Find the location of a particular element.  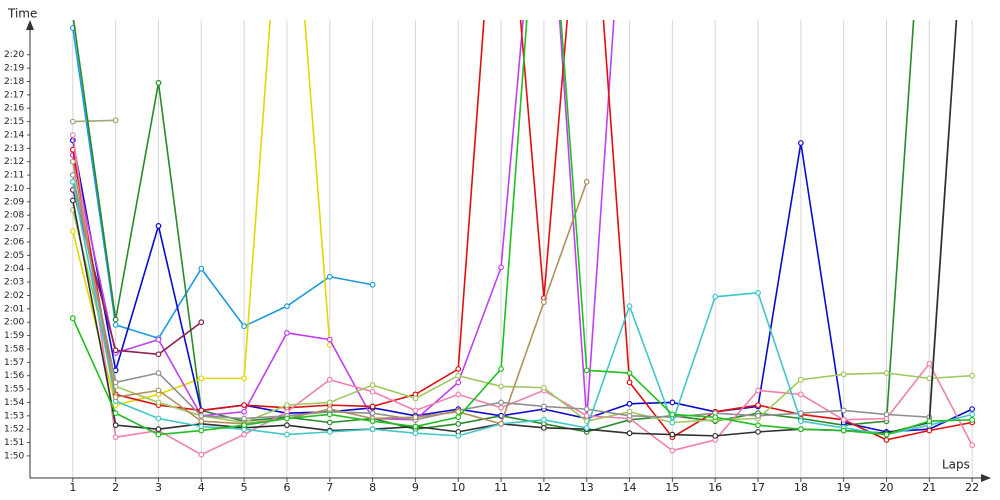

x-tick-label: 5 is located at coordinates (244, 487).